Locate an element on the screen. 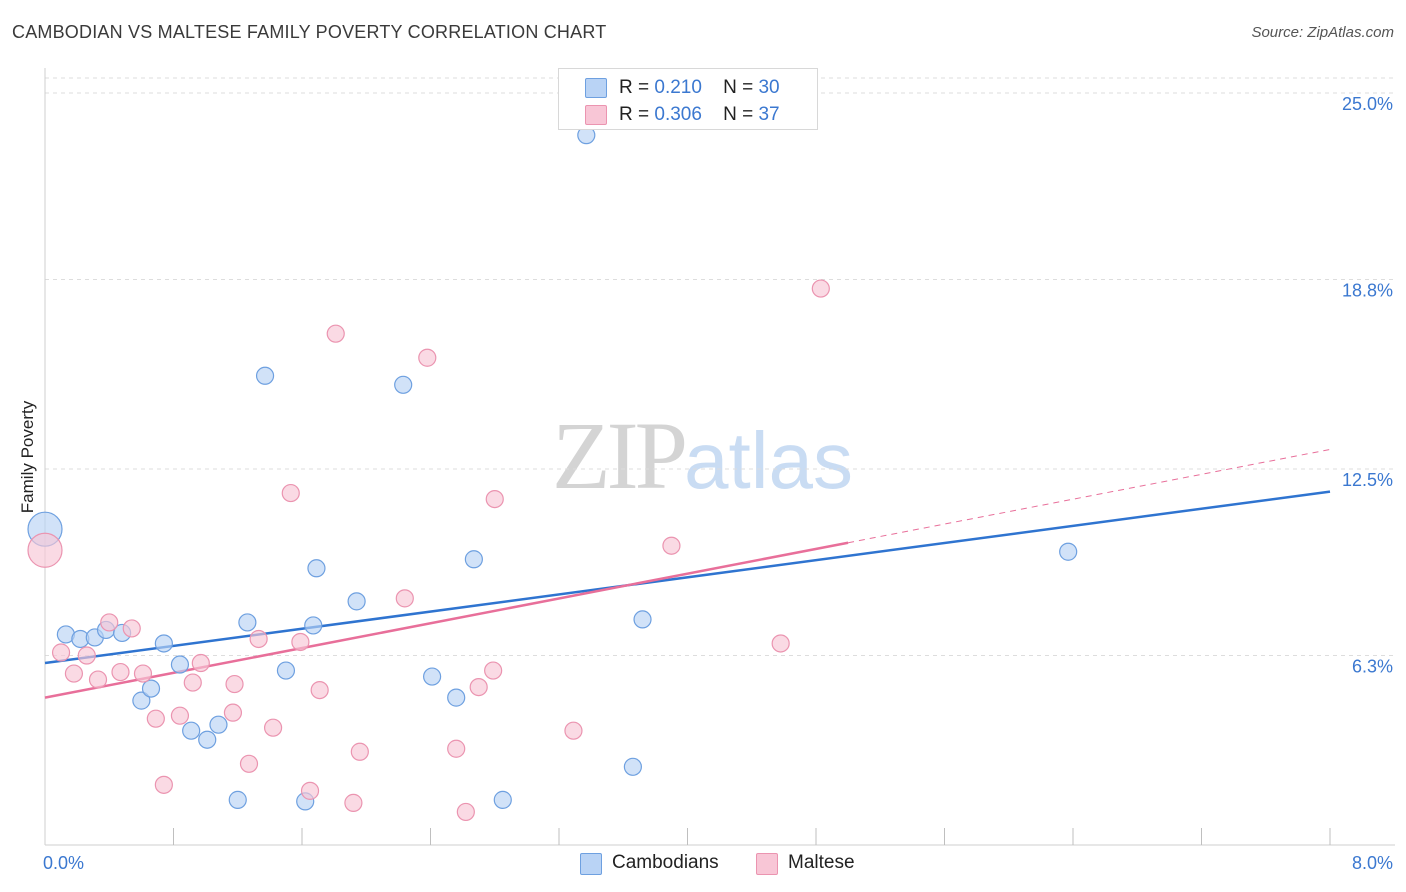 The width and height of the screenshot is (1406, 892). y-tick-label: 18.8% is located at coordinates (1367, 291).